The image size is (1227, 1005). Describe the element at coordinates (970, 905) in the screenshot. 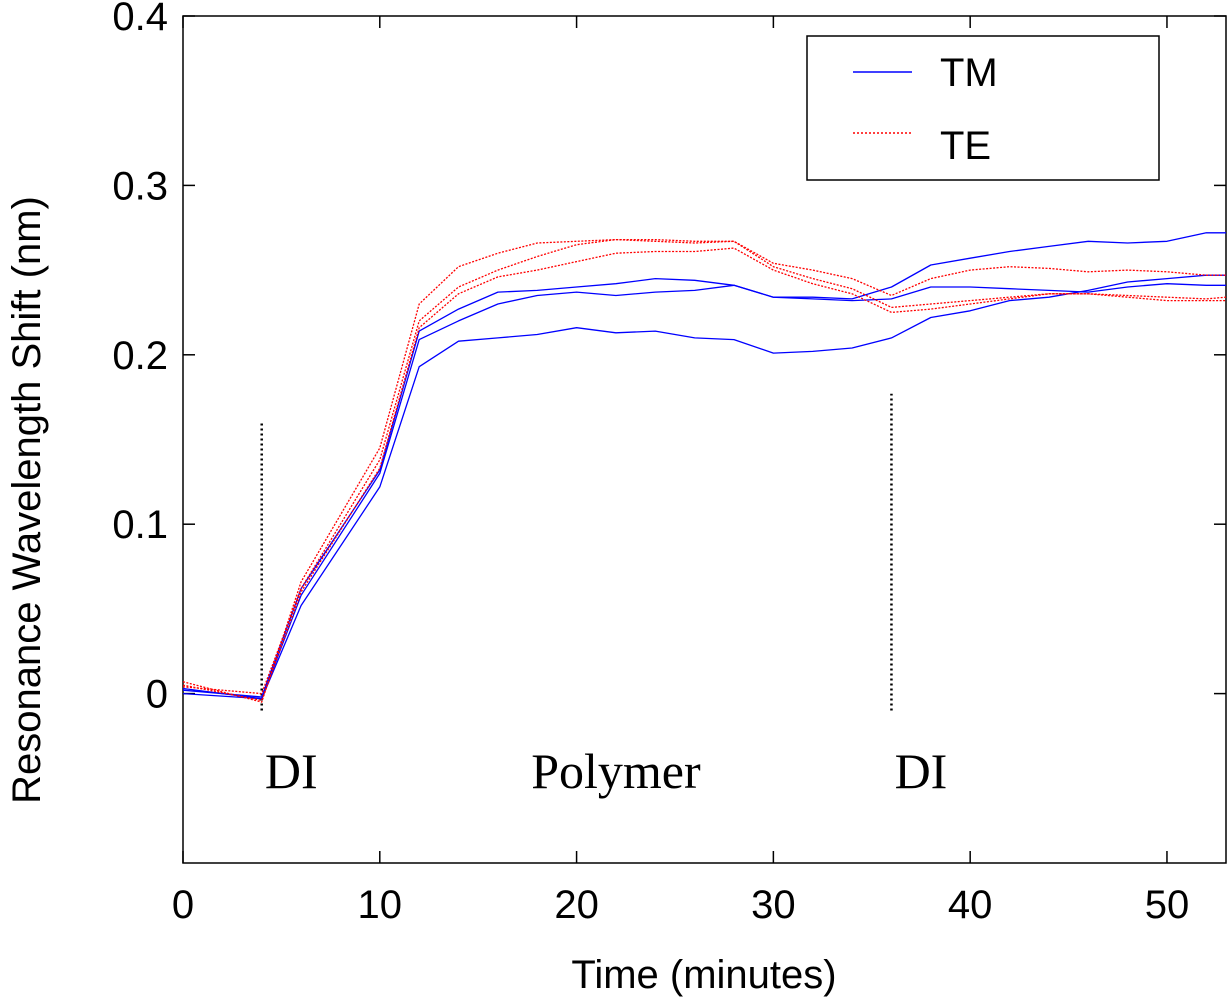

I see `x-tick-label: 40` at that location.